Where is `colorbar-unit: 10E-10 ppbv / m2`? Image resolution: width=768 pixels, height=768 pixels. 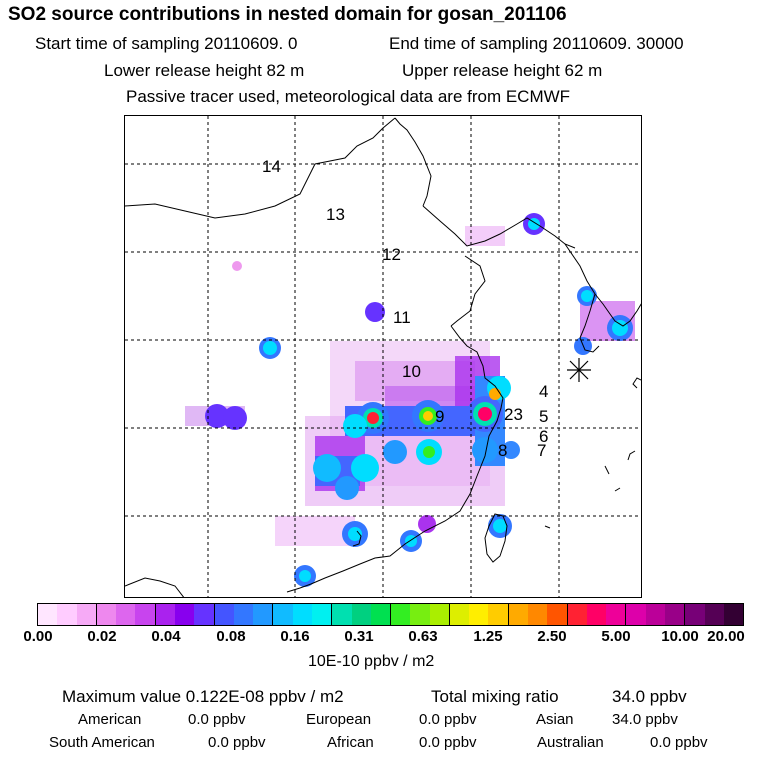 colorbar-unit: 10E-10 ppbv / m2 is located at coordinates (371, 661).